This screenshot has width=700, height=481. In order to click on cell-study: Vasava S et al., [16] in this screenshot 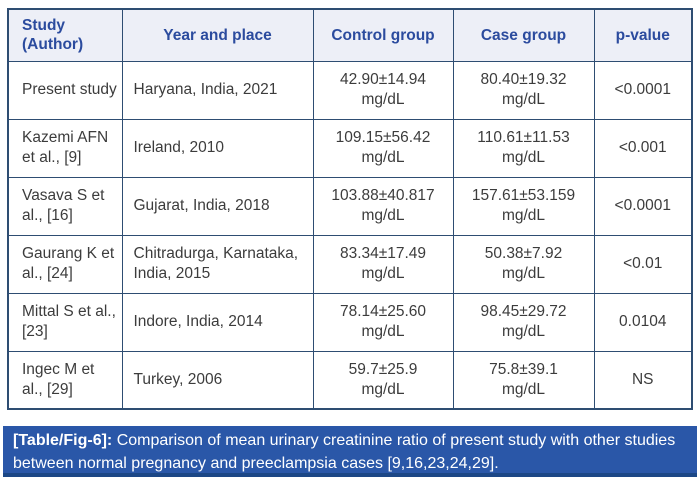, I will do `click(65, 206)`.